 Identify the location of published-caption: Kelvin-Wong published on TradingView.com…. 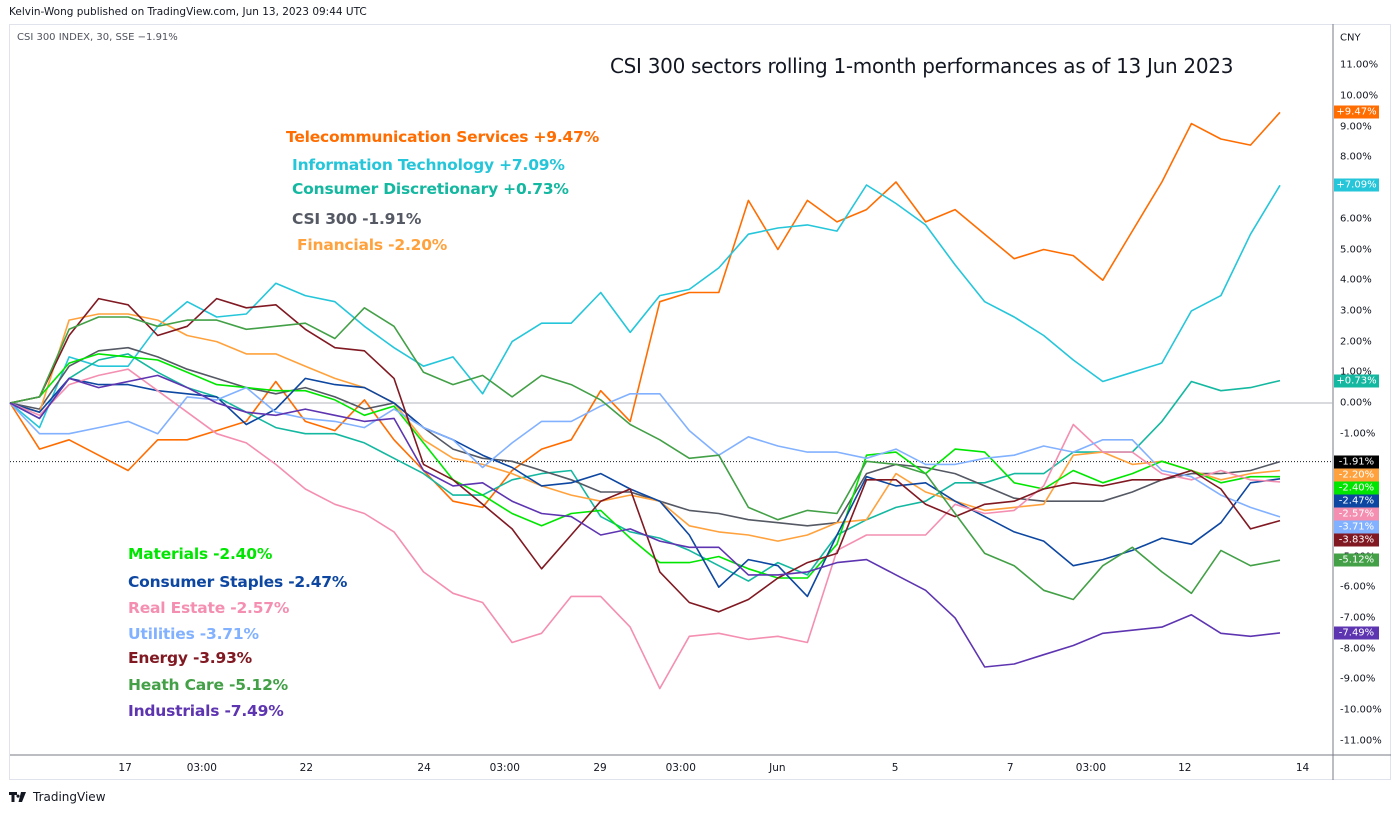
(188, 12).